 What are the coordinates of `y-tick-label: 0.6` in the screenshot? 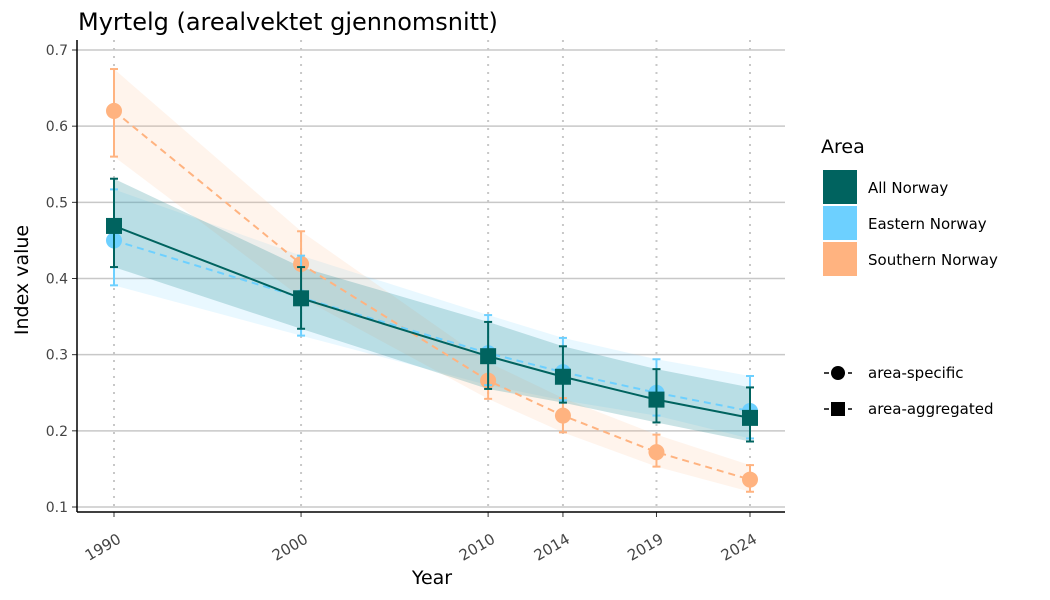 It's located at (57, 127).